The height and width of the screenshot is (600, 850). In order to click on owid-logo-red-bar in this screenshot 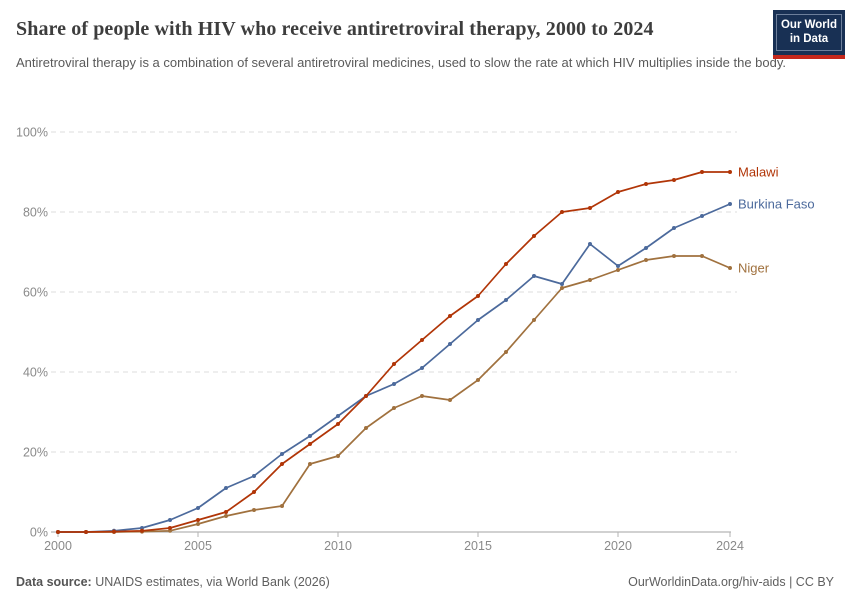, I will do `click(809, 56)`.